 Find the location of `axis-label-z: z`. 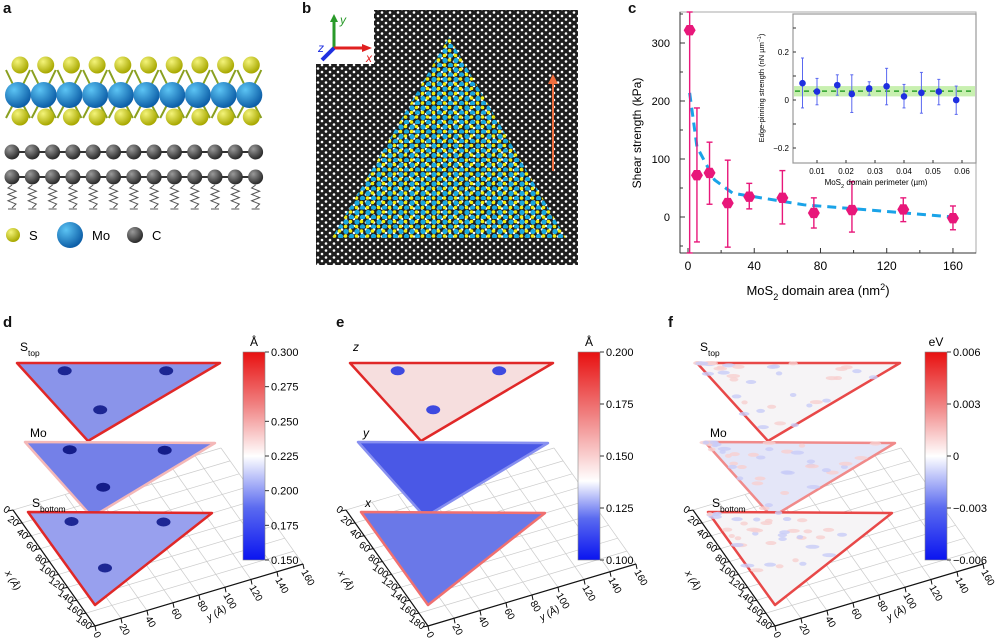

axis-label-z: z is located at coordinates (320, 48).